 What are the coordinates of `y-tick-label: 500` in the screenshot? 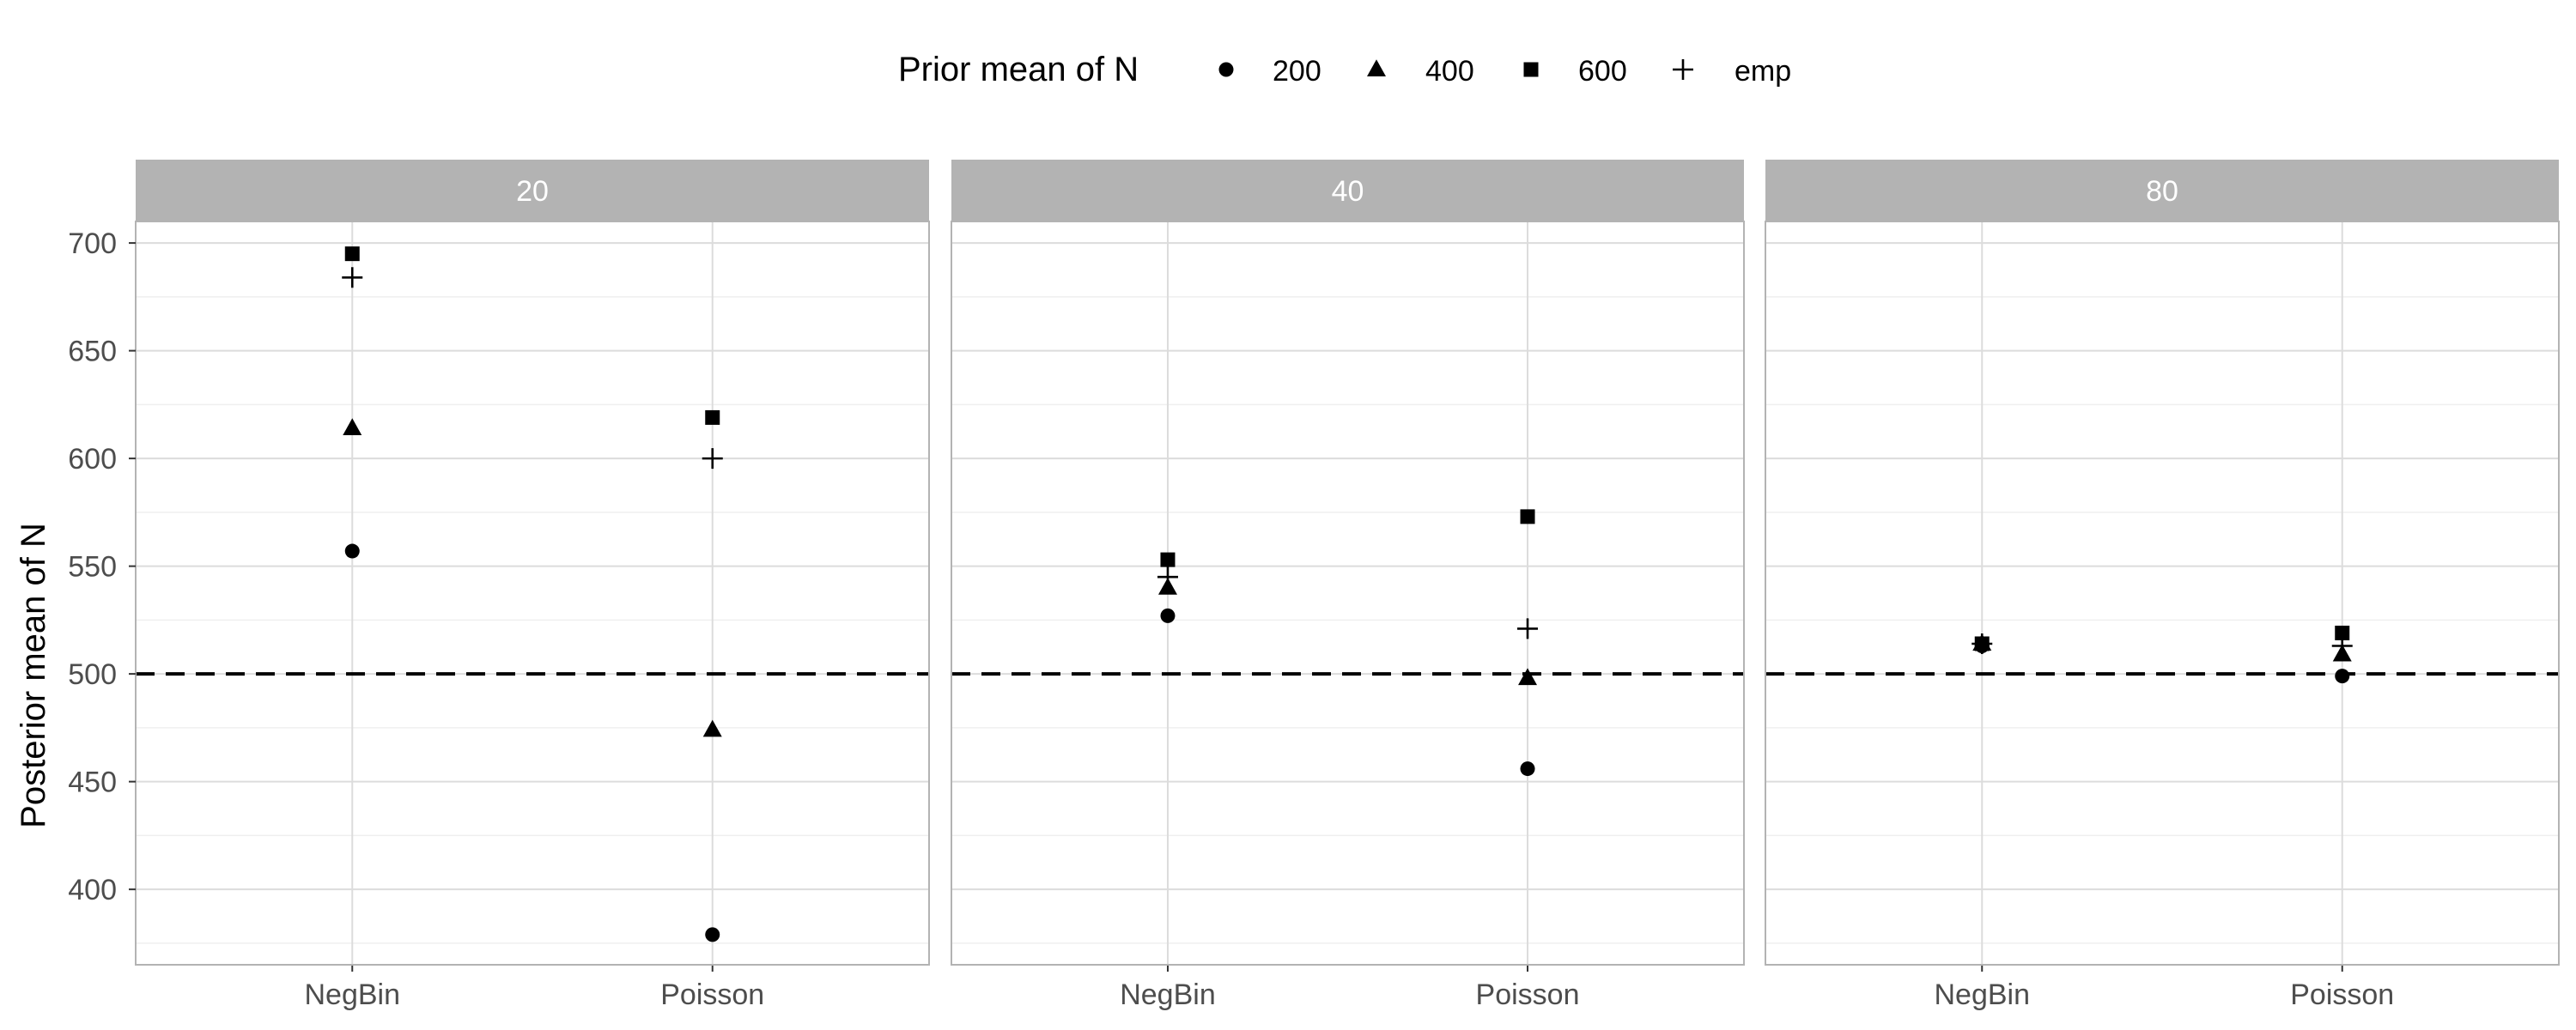 It's located at (93, 674).